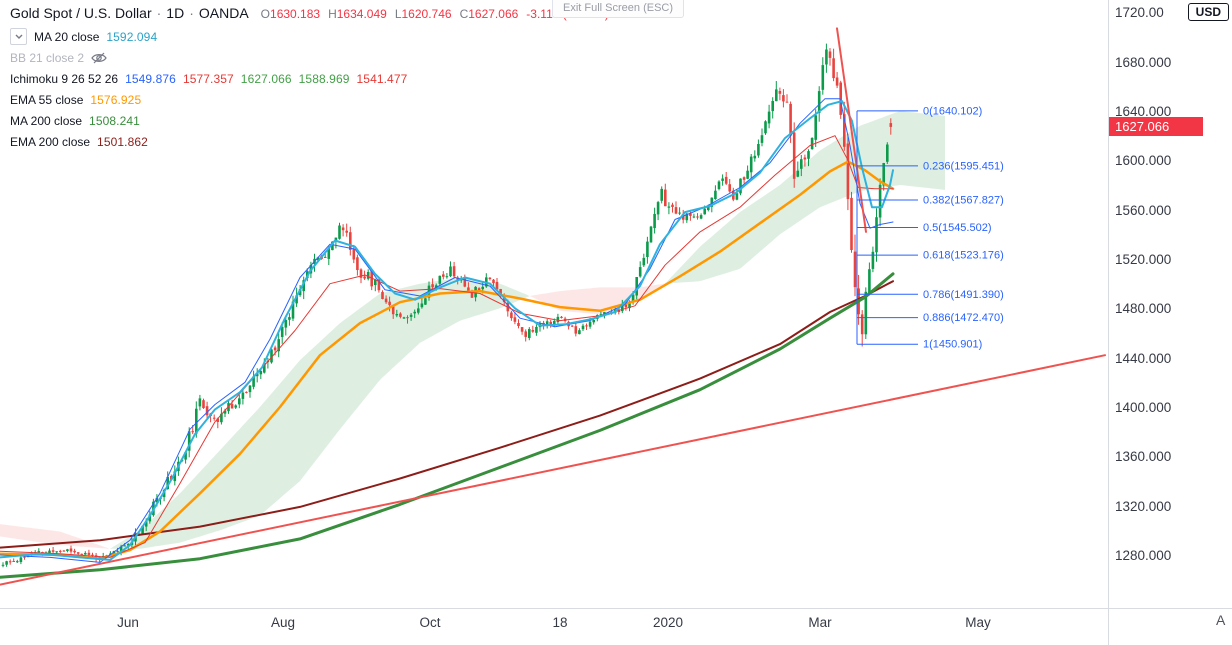 Image resolution: width=1232 pixels, height=645 pixels. Describe the element at coordinates (47, 57) in the screenshot. I see `indicator-name: BB 21 close 2` at that location.